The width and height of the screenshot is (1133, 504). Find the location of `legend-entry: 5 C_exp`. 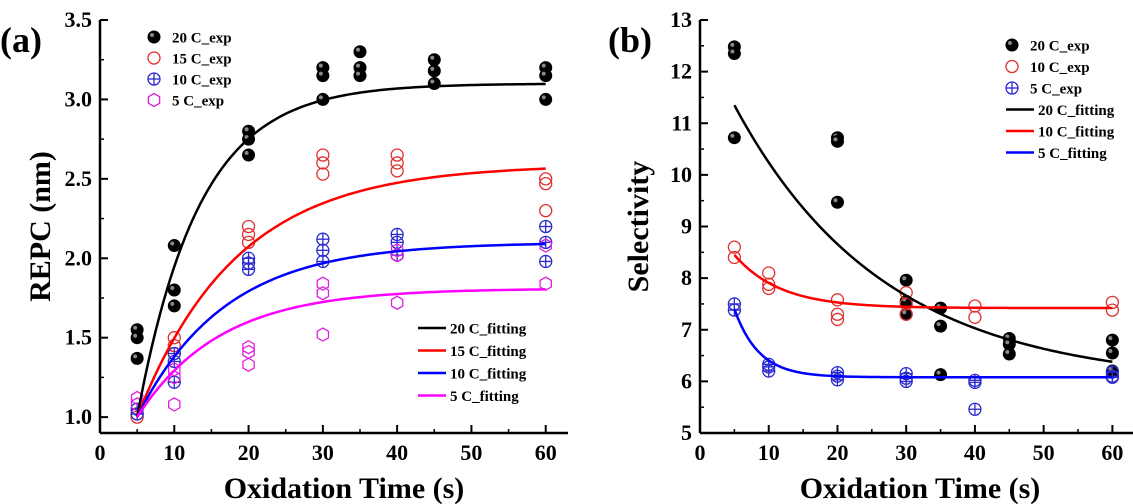

legend-entry: 5 C_exp is located at coordinates (1043, 89).